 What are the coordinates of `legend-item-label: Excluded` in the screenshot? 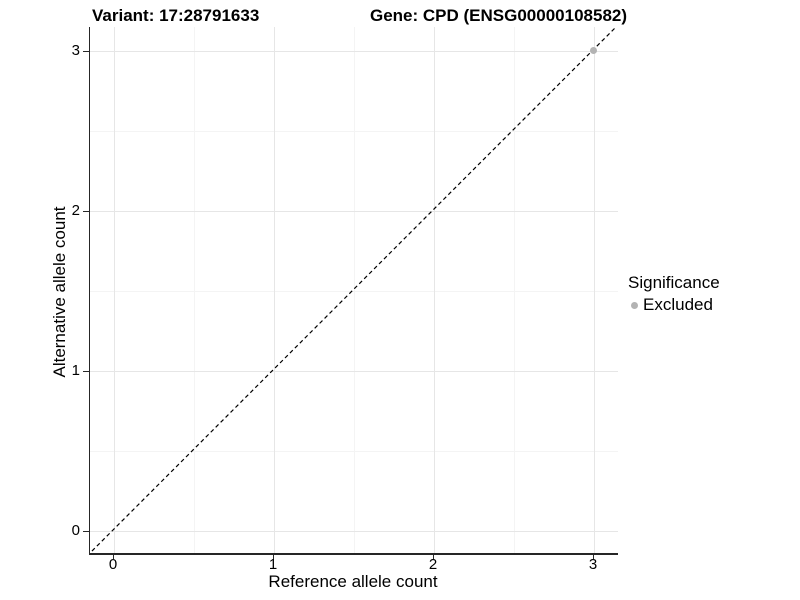 It's located at (678, 304).